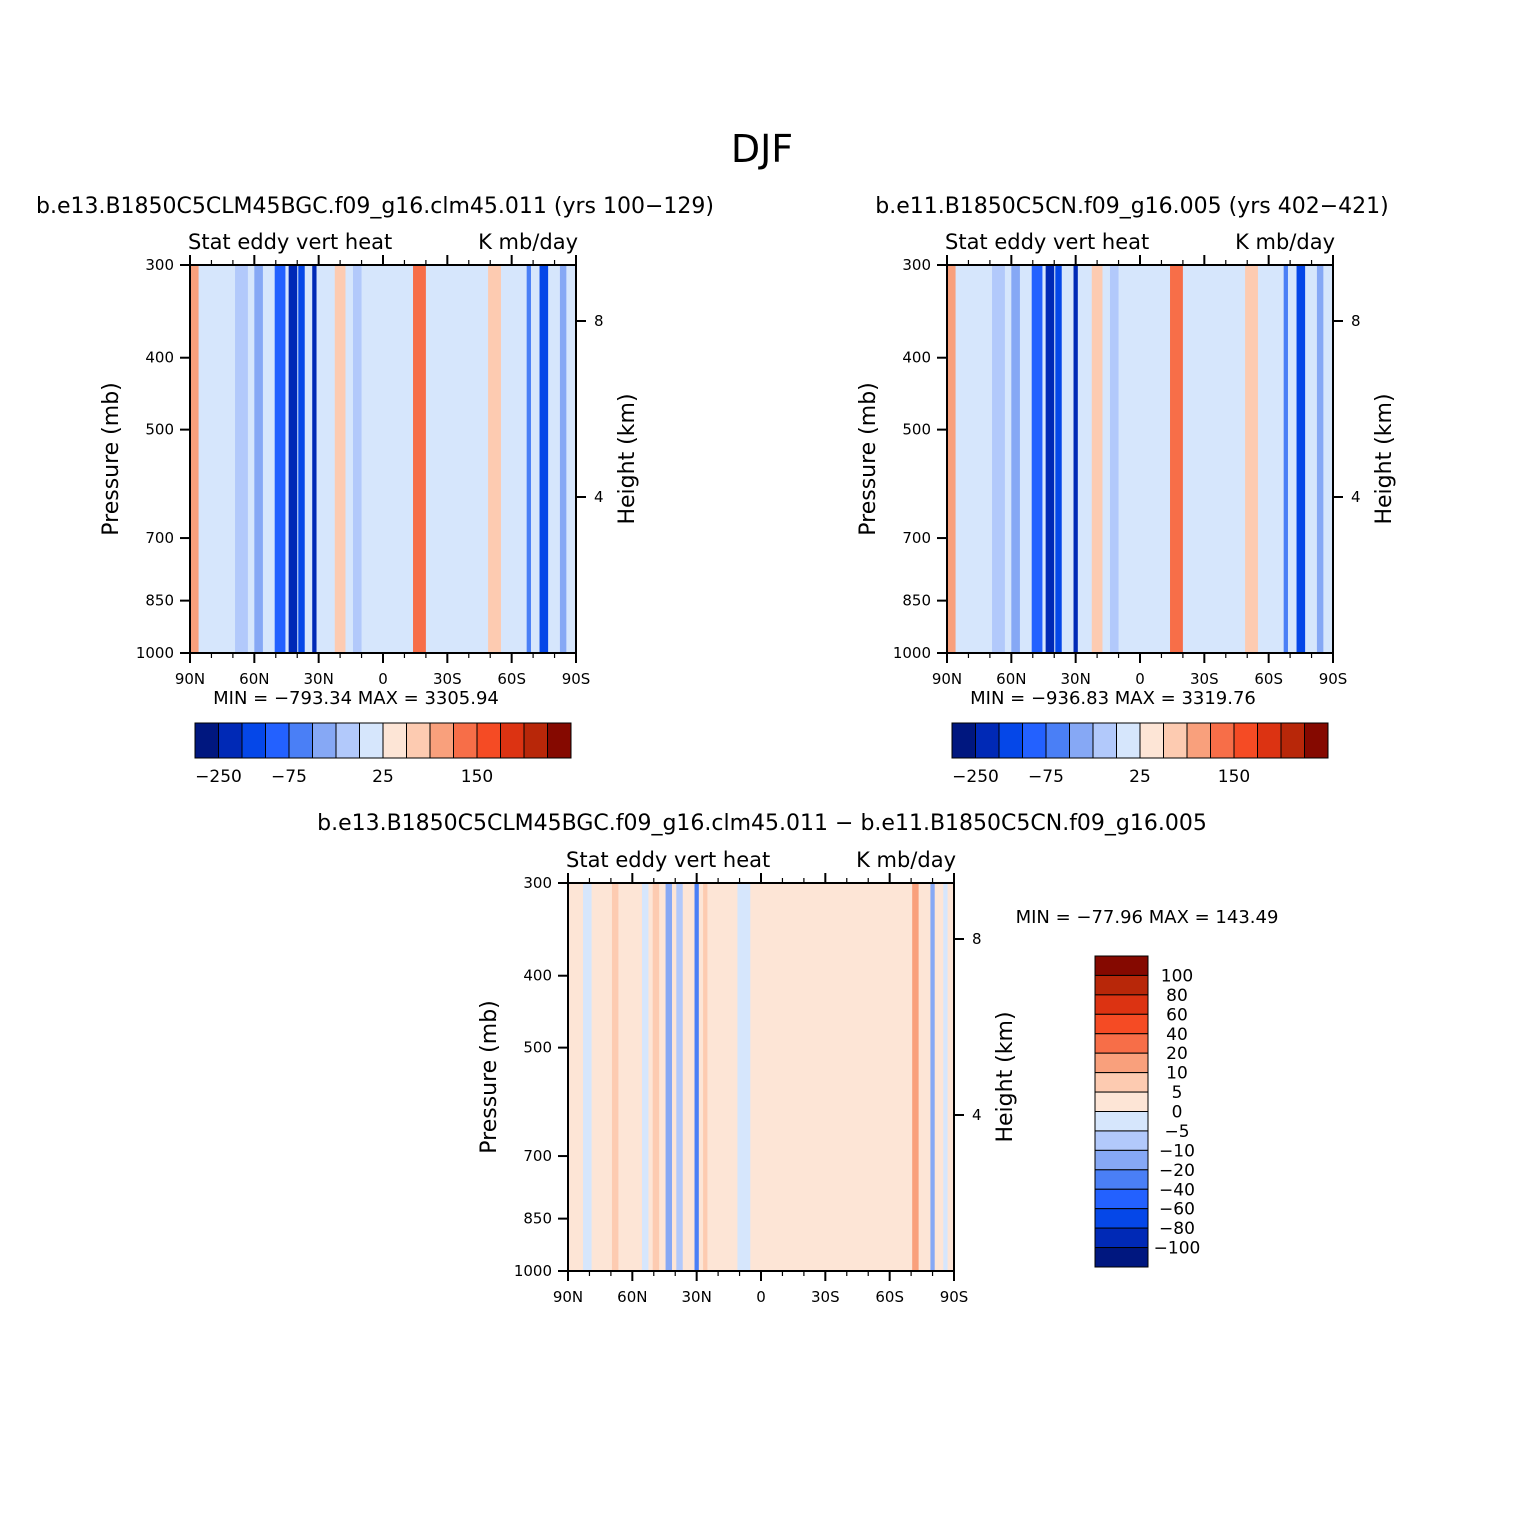 The width and height of the screenshot is (1524, 1524). I want to click on colorbar-label: 25, so click(383, 777).